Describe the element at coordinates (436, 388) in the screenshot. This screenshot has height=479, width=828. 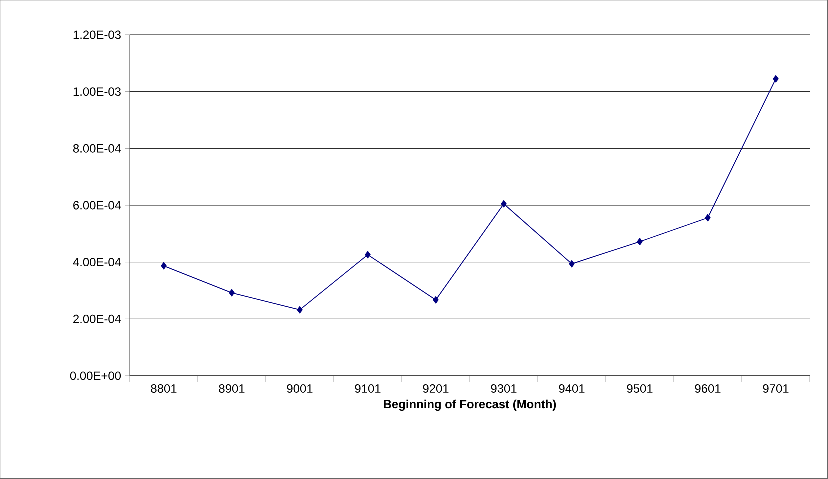
I see `x-tick-label: 9201` at that location.